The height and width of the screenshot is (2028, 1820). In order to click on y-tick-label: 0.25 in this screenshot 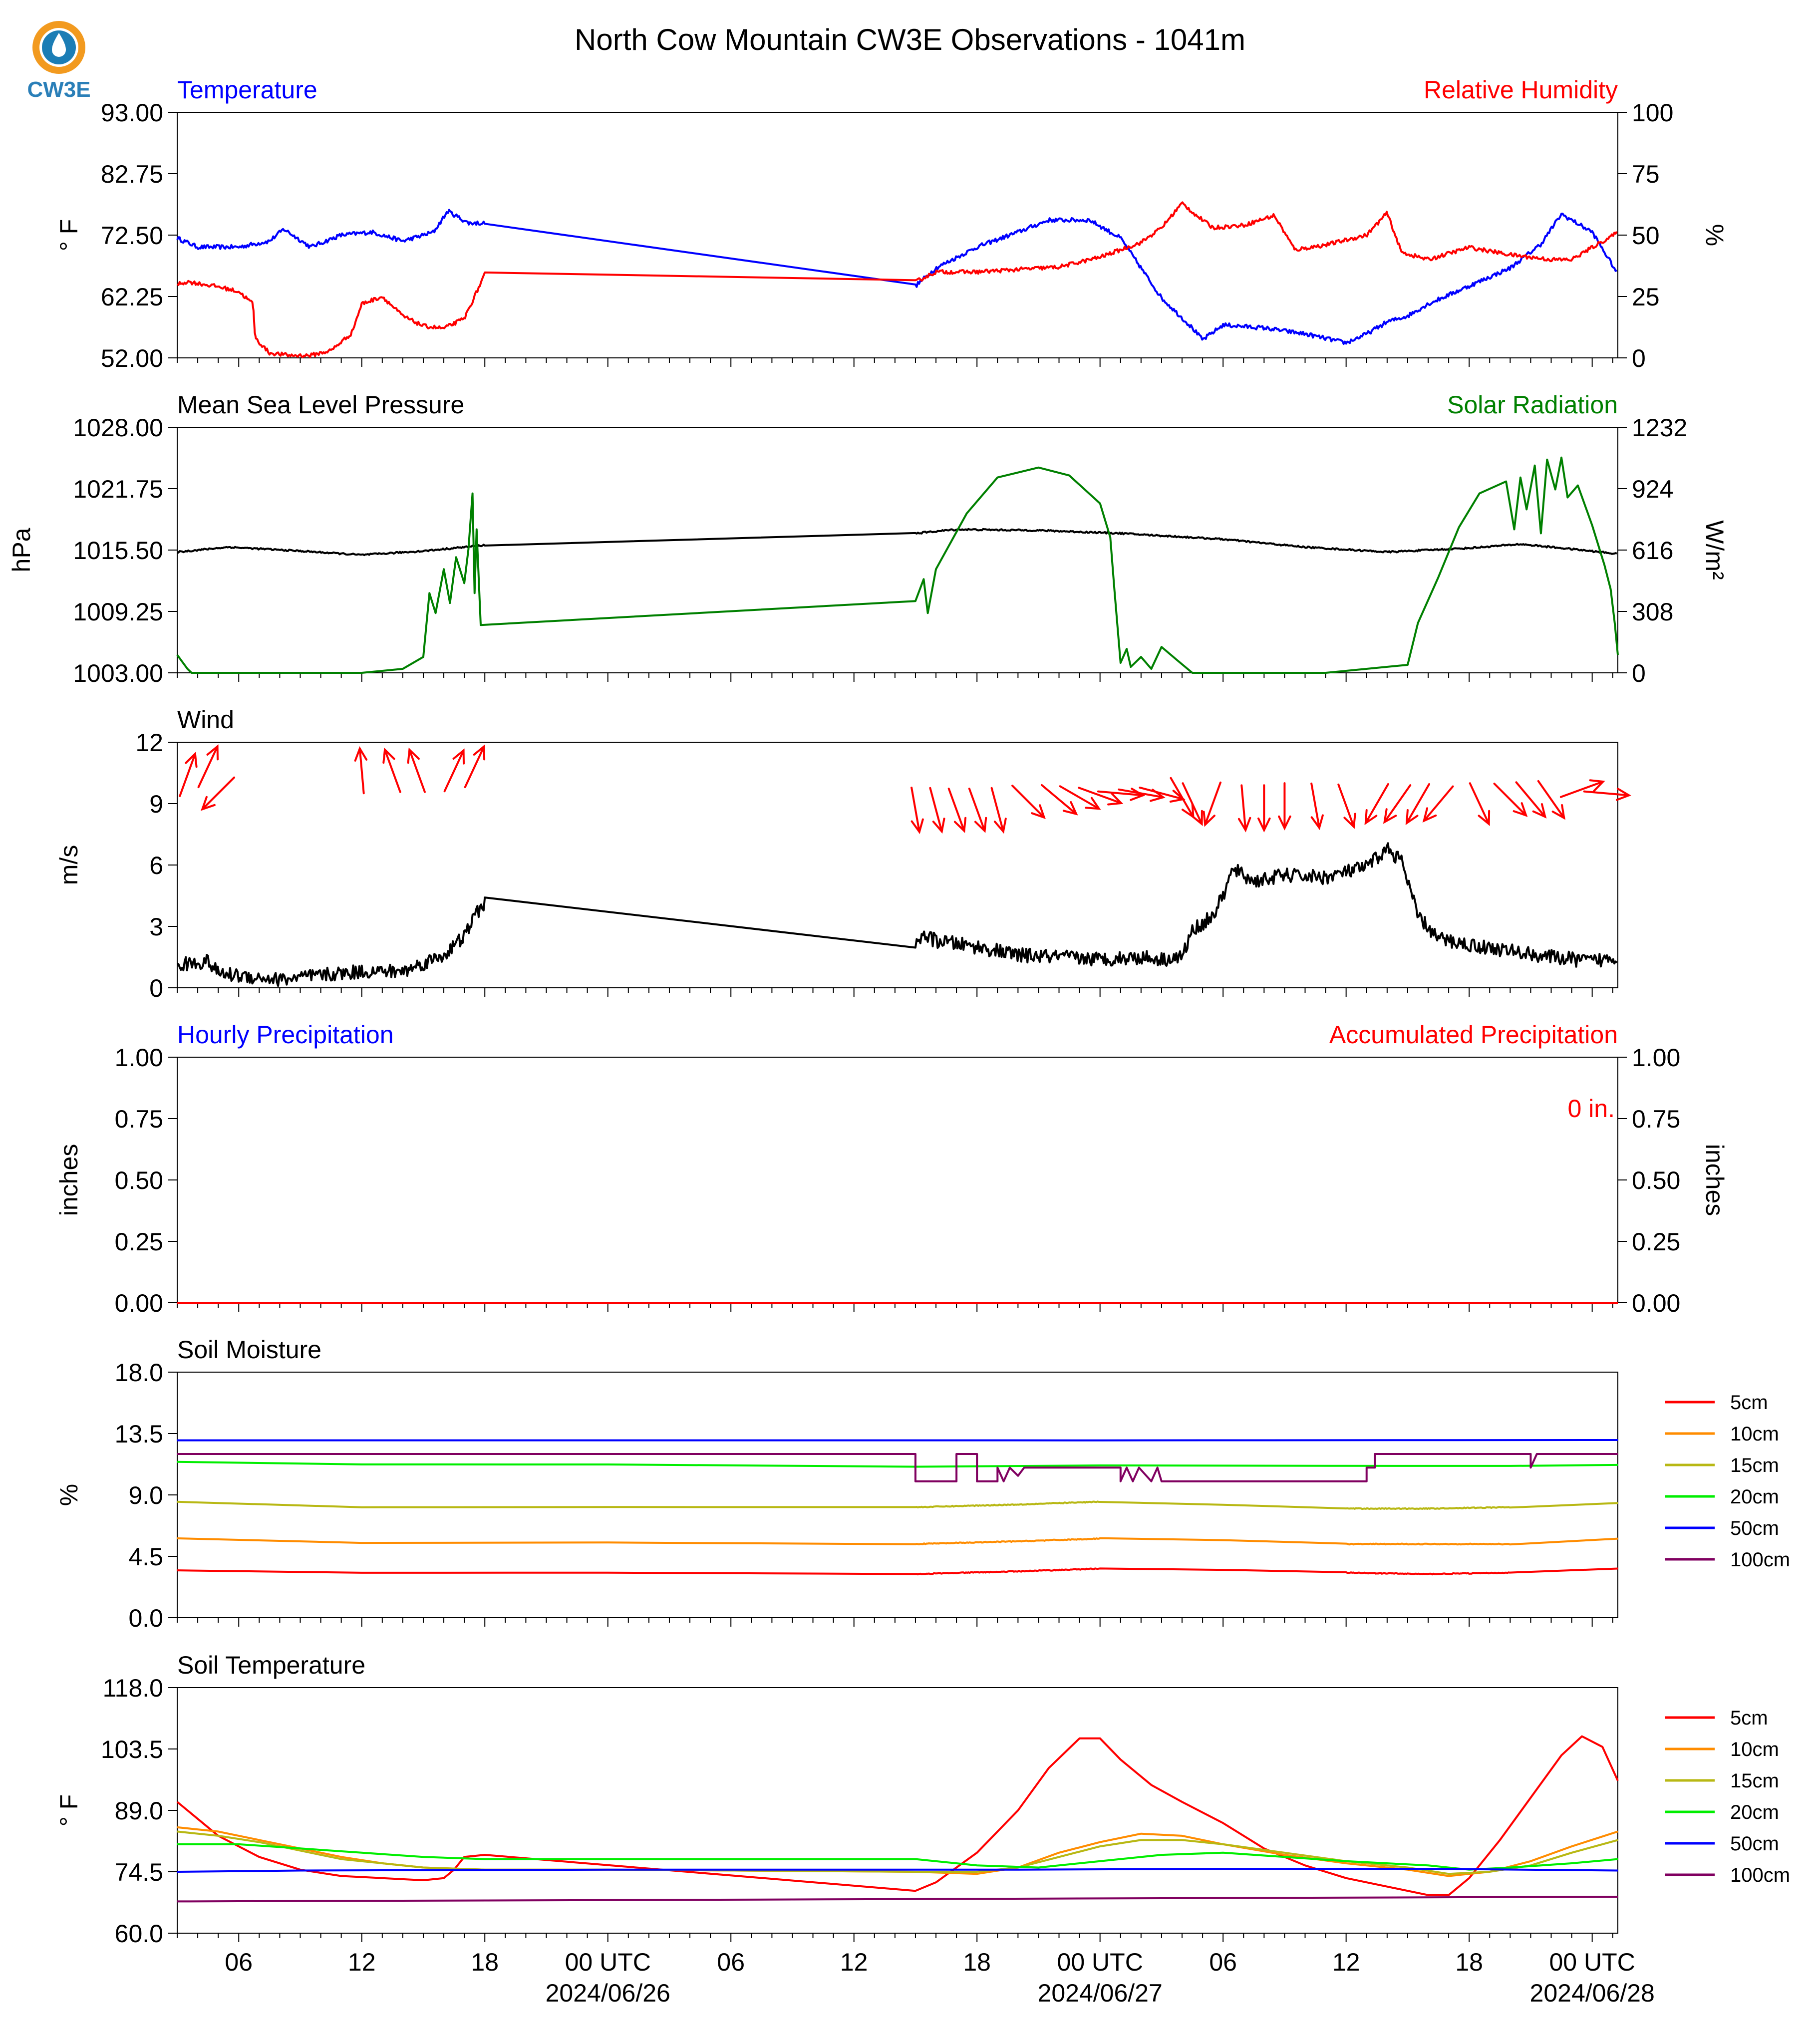, I will do `click(139, 1242)`.